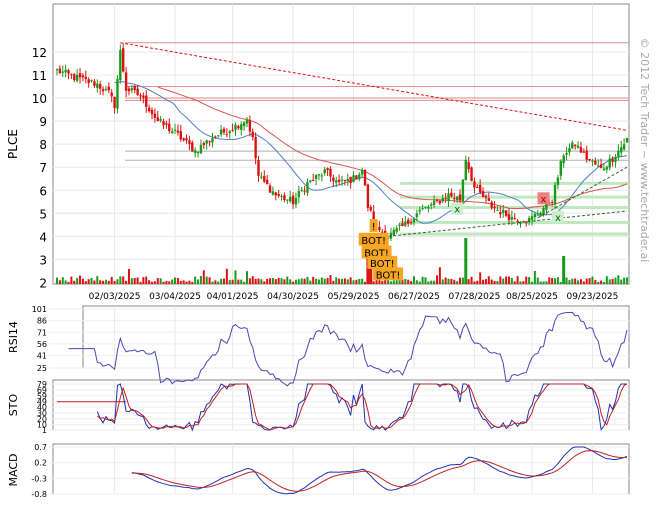  Describe the element at coordinates (42, 419) in the screenshot. I see `indicator-tick-label: 20` at that location.